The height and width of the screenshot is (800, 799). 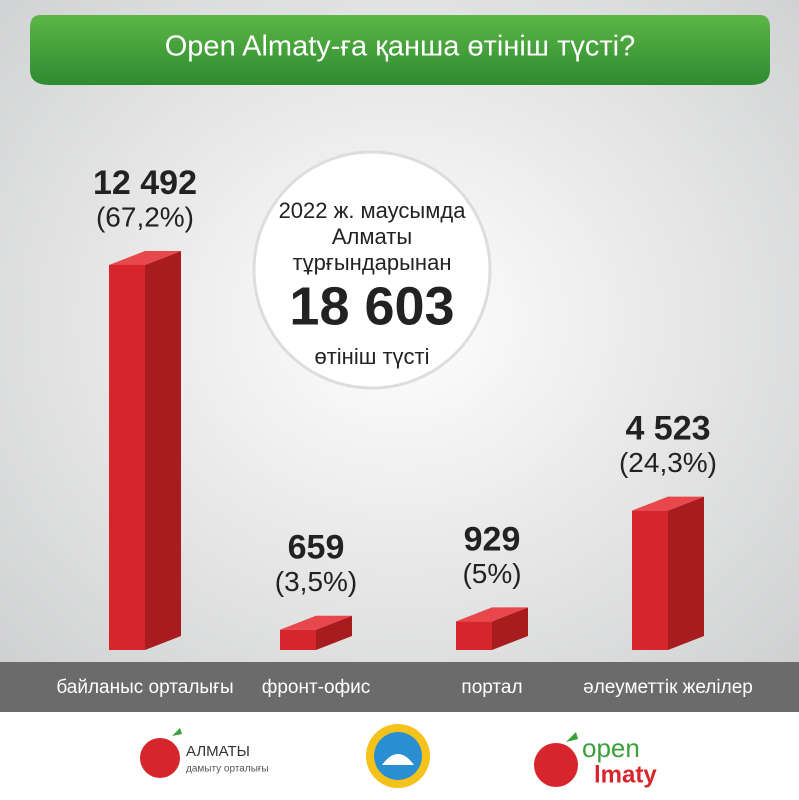 I want to click on share-label: (67,2%), so click(x=145, y=216).